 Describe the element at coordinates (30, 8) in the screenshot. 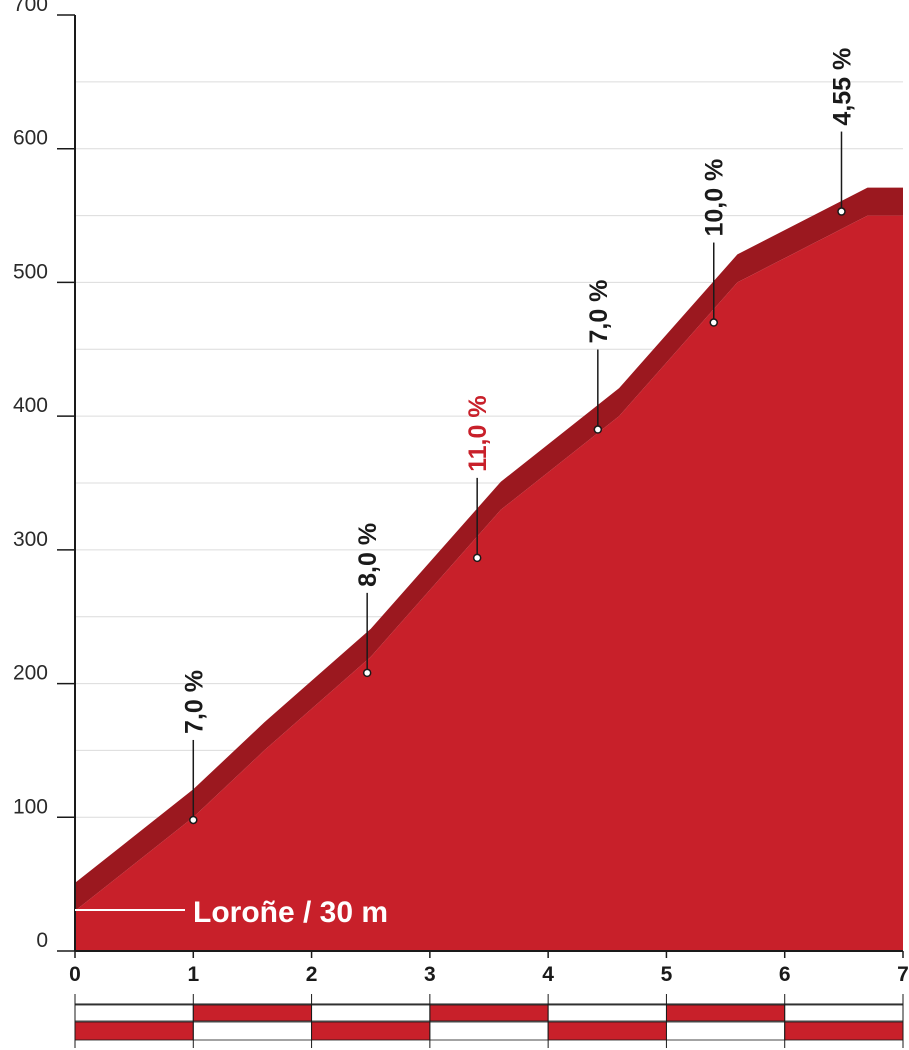

I see `y-tick-label: 700` at that location.